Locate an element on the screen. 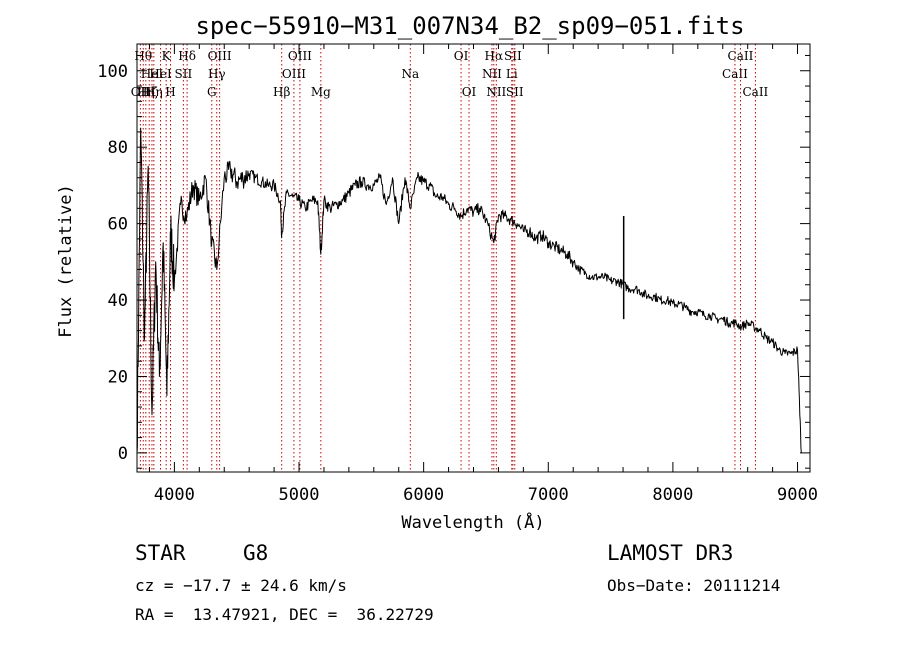 Image resolution: width=900 pixels, height=649 pixels. line-label: Hα is located at coordinates (494, 56).